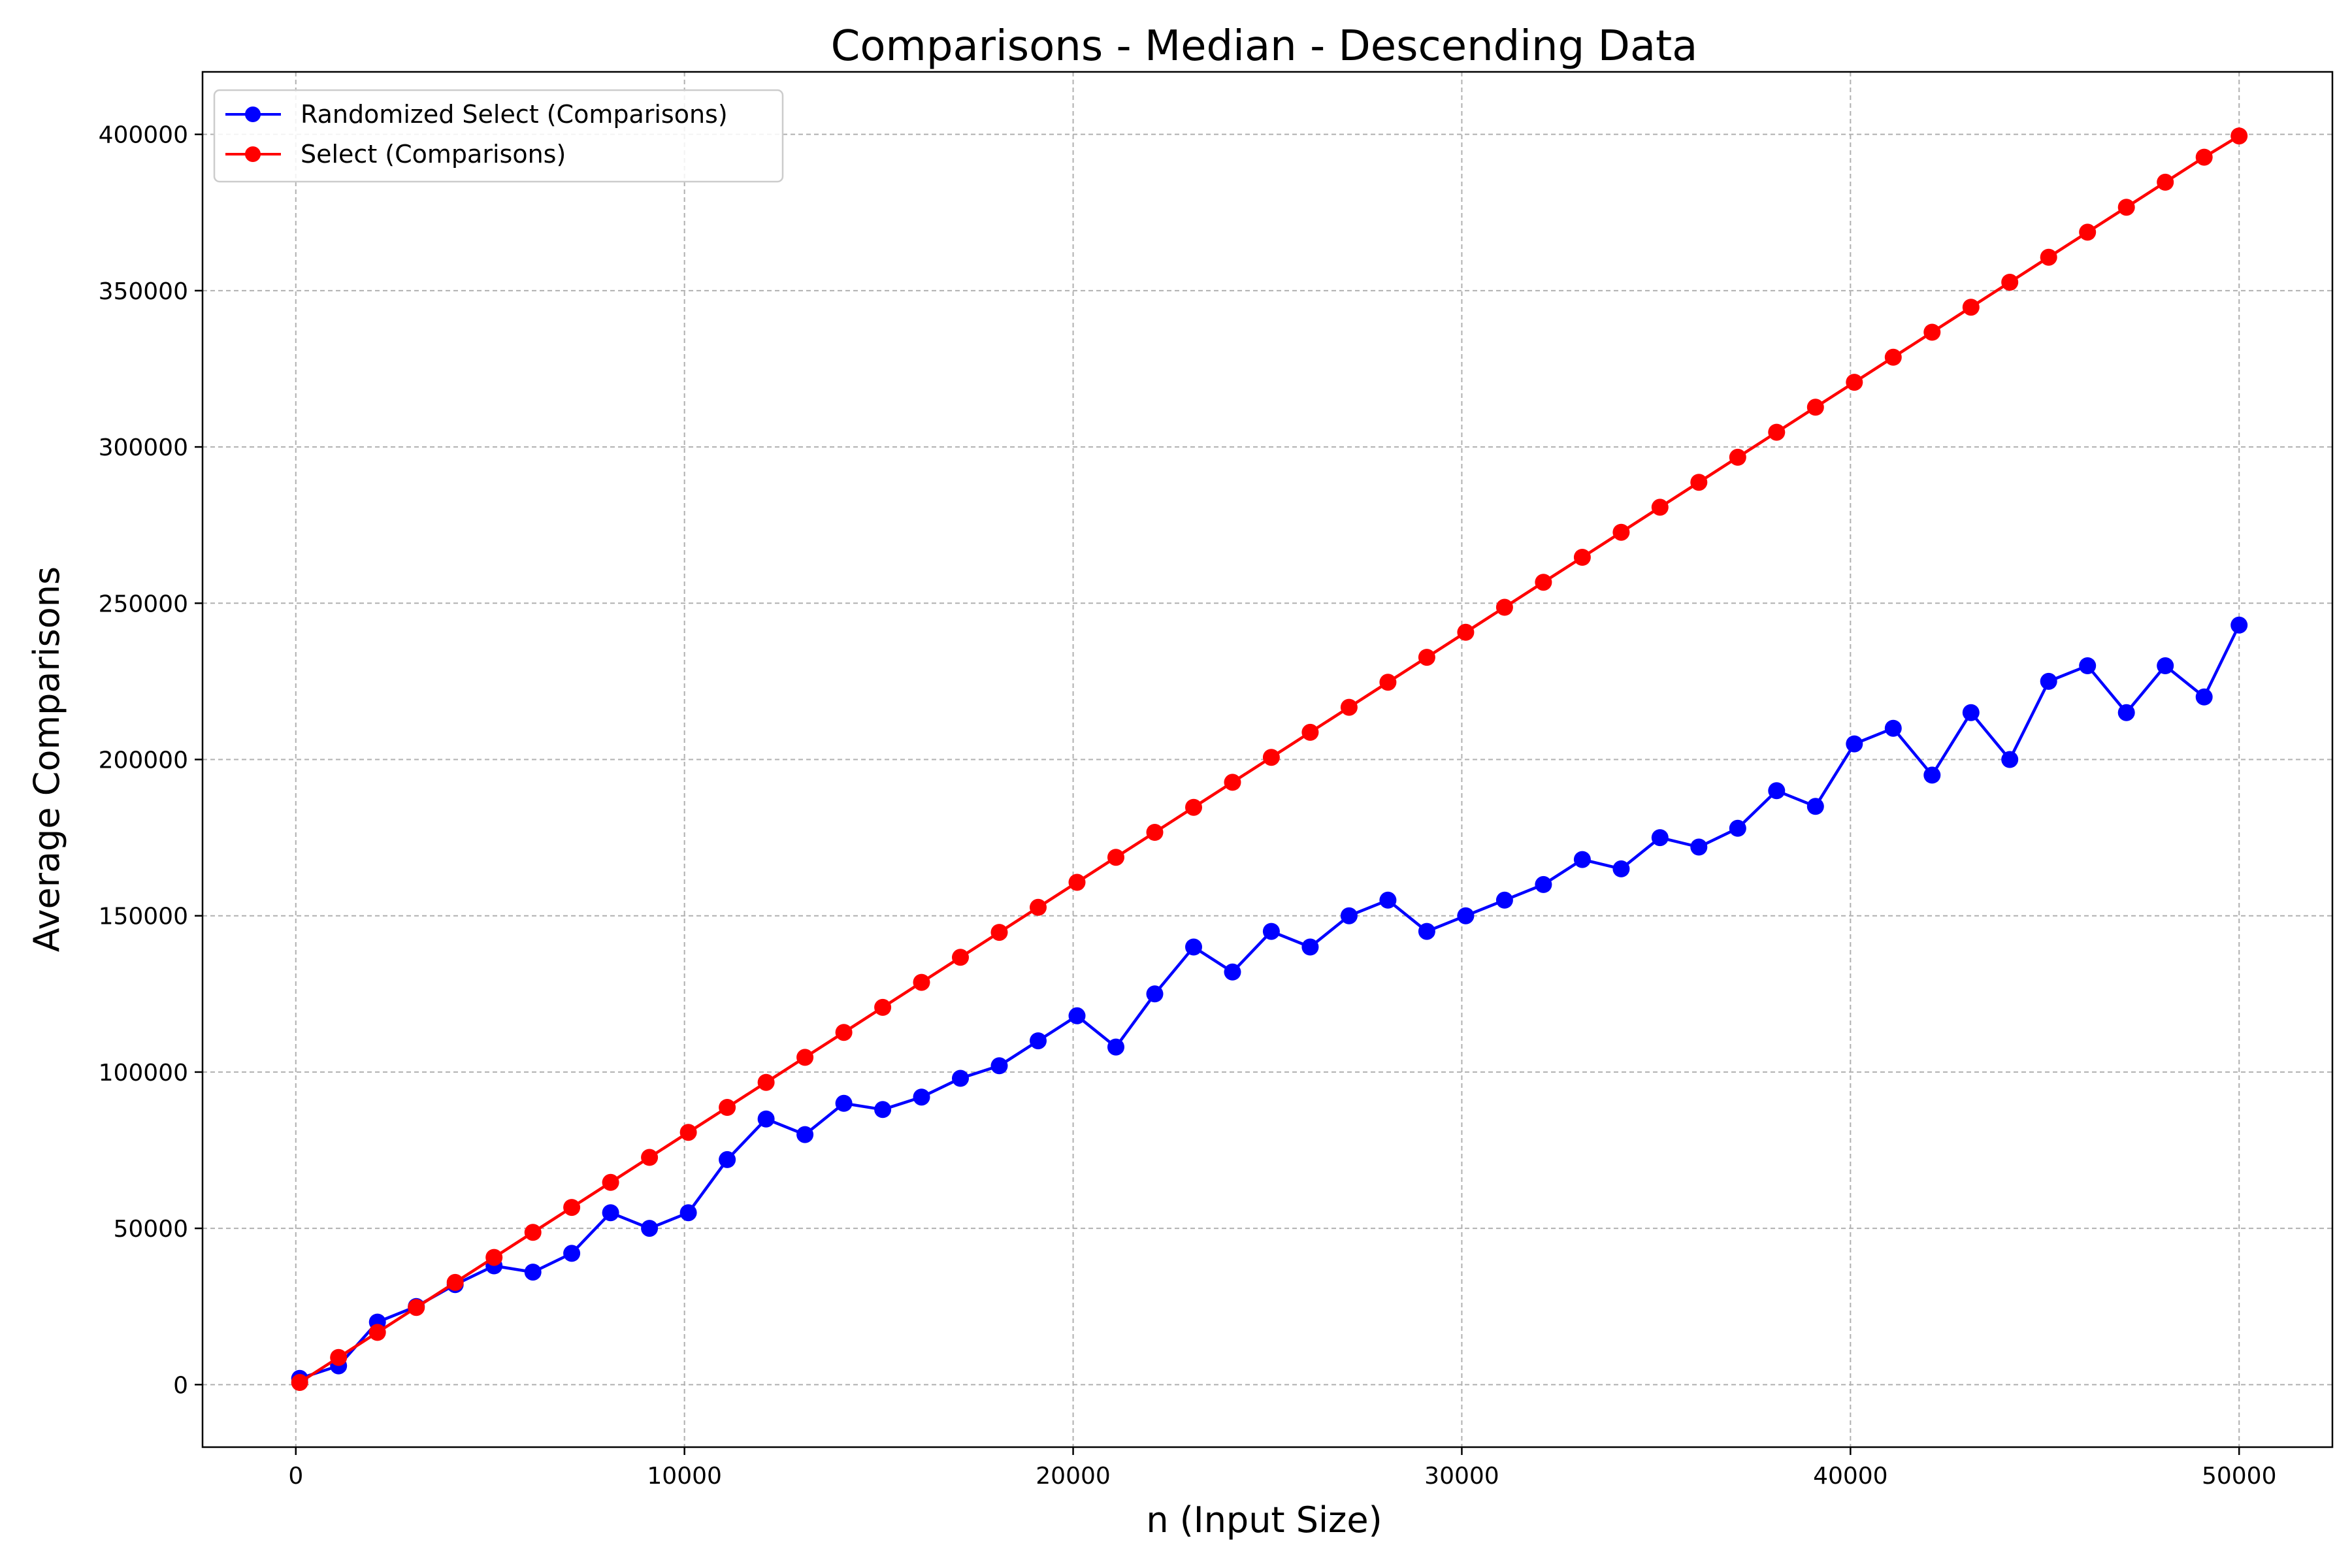  What do you see at coordinates (143, 291) in the screenshot?
I see `y-tick-label: 350000` at bounding box center [143, 291].